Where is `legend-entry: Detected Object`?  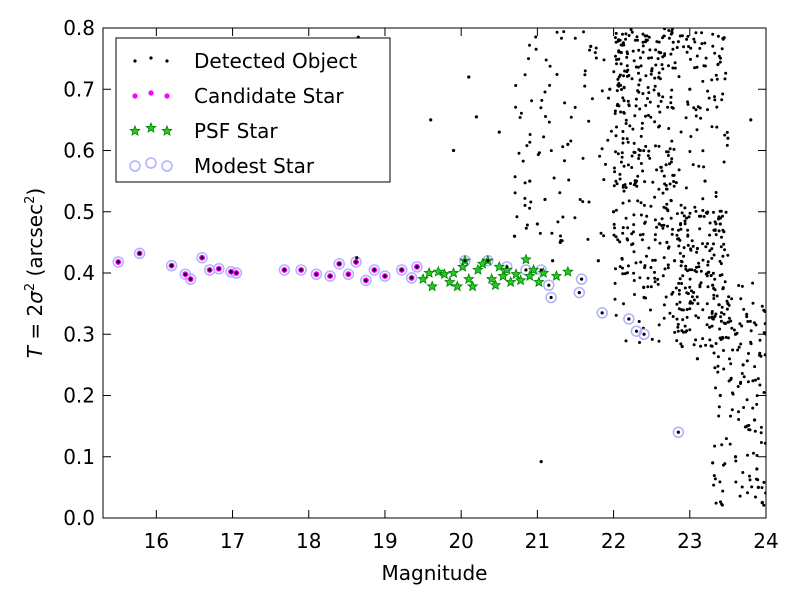 legend-entry: Detected Object is located at coordinates (245, 61).